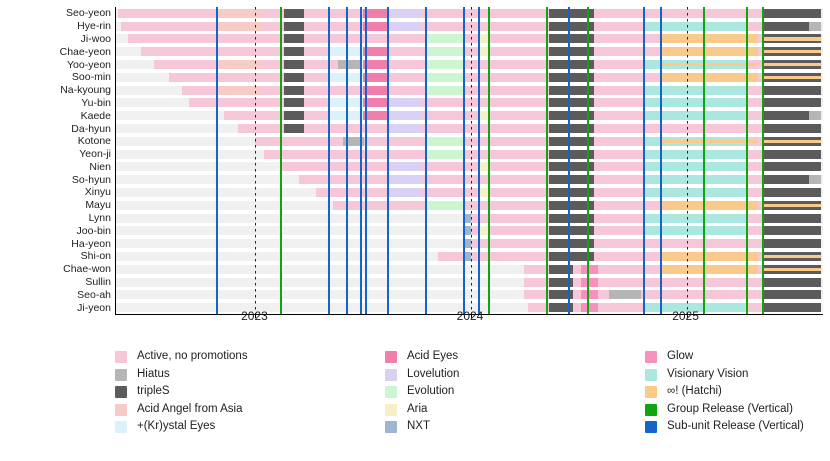 This screenshot has height=461, width=830. I want to click on timeline-segment-nxt, so click(467, 218).